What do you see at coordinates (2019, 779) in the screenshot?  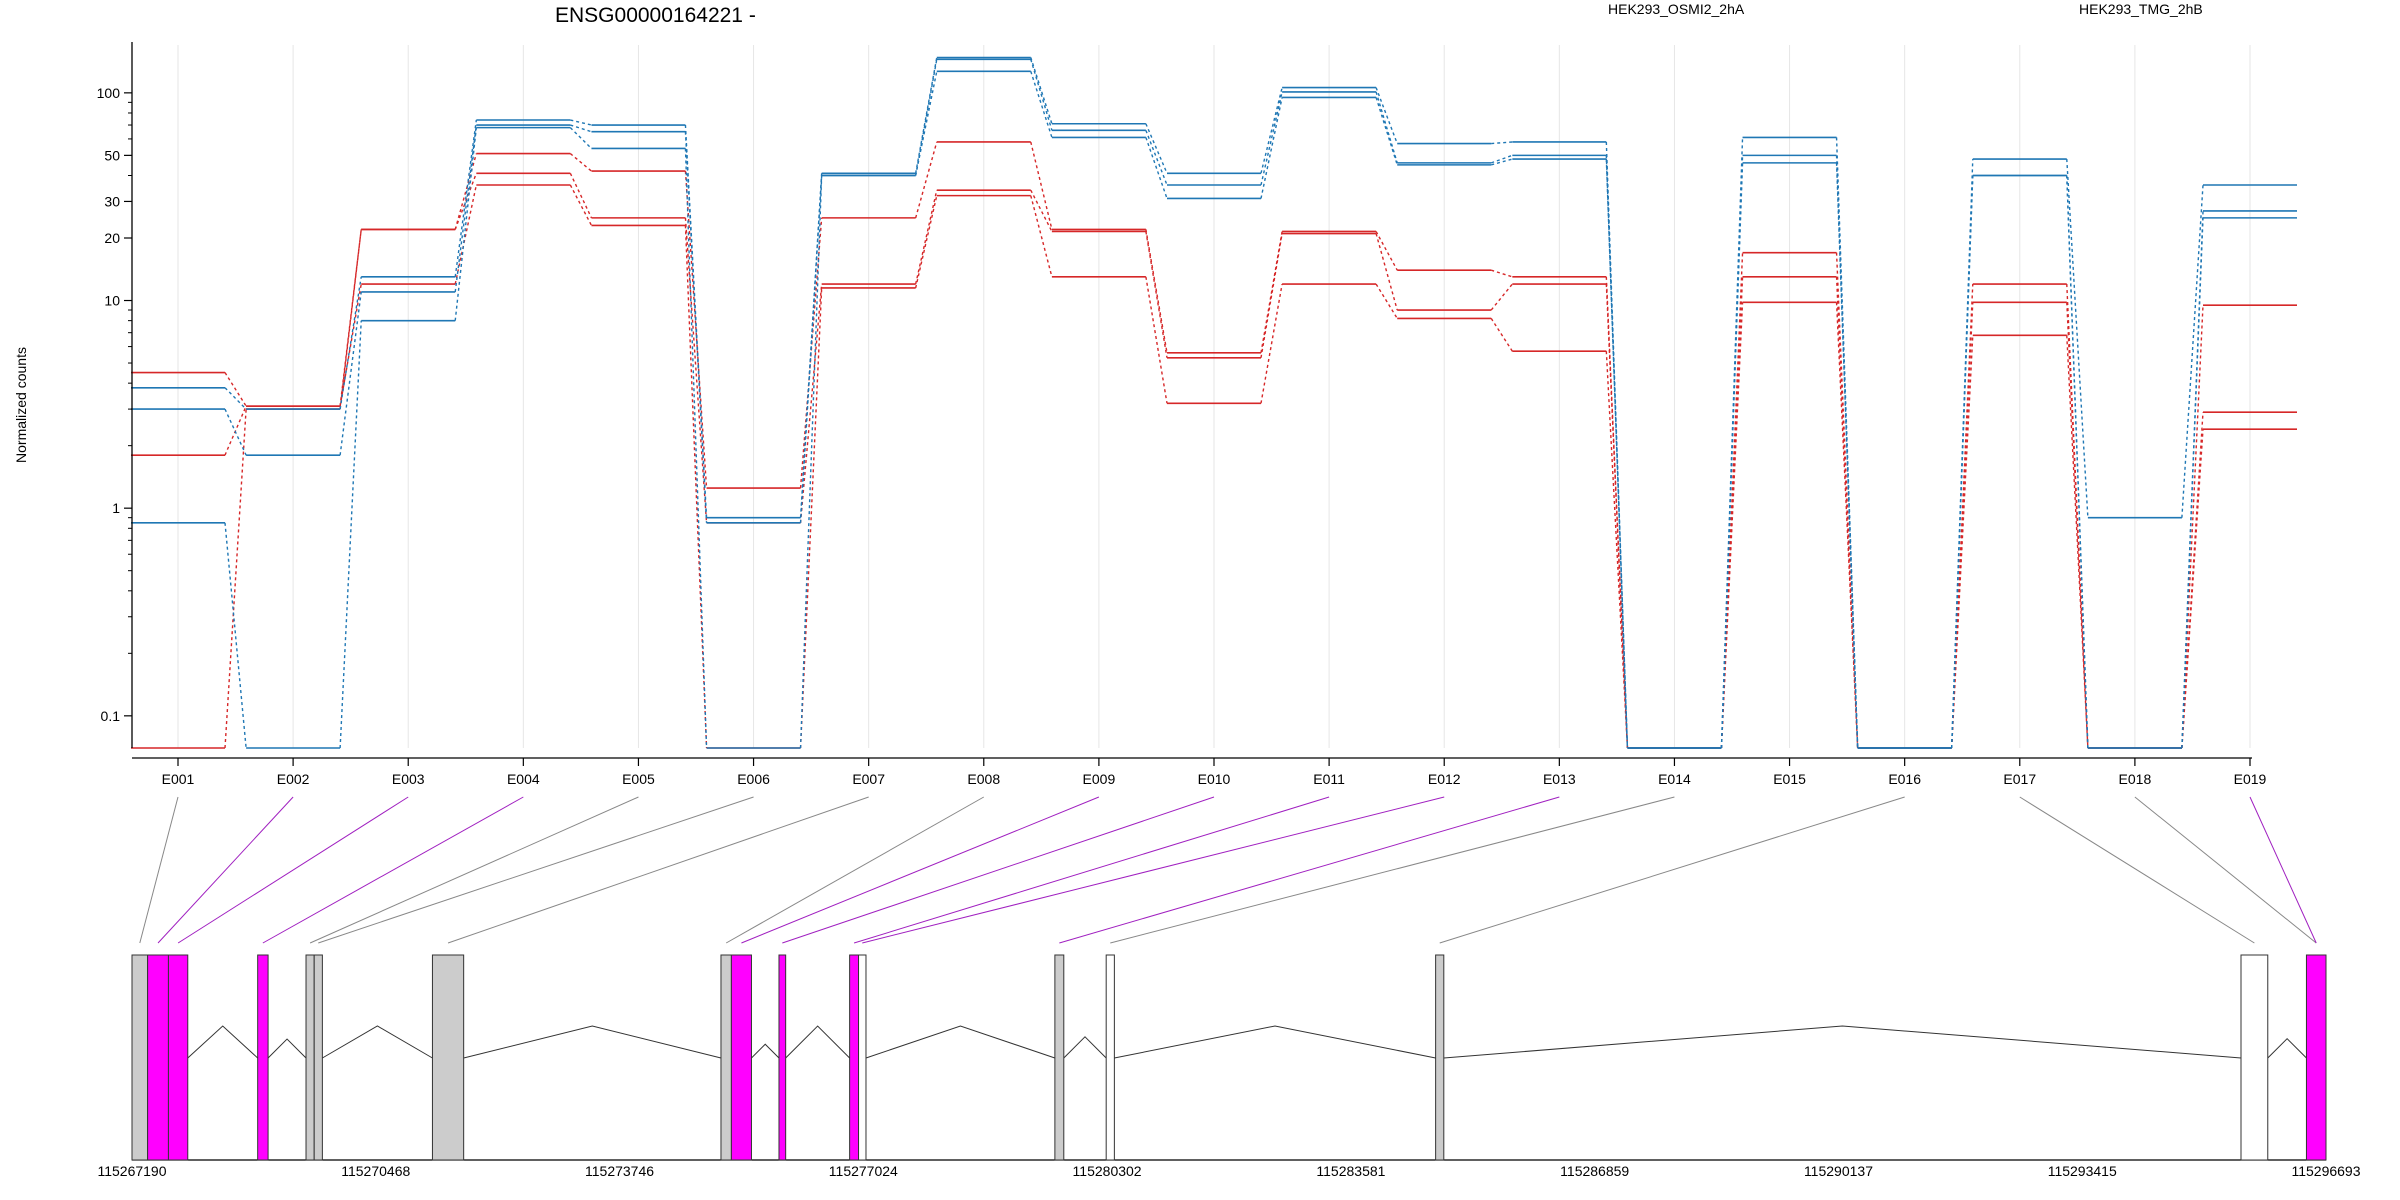 I see `x-tick-label-E017: E017` at bounding box center [2019, 779].